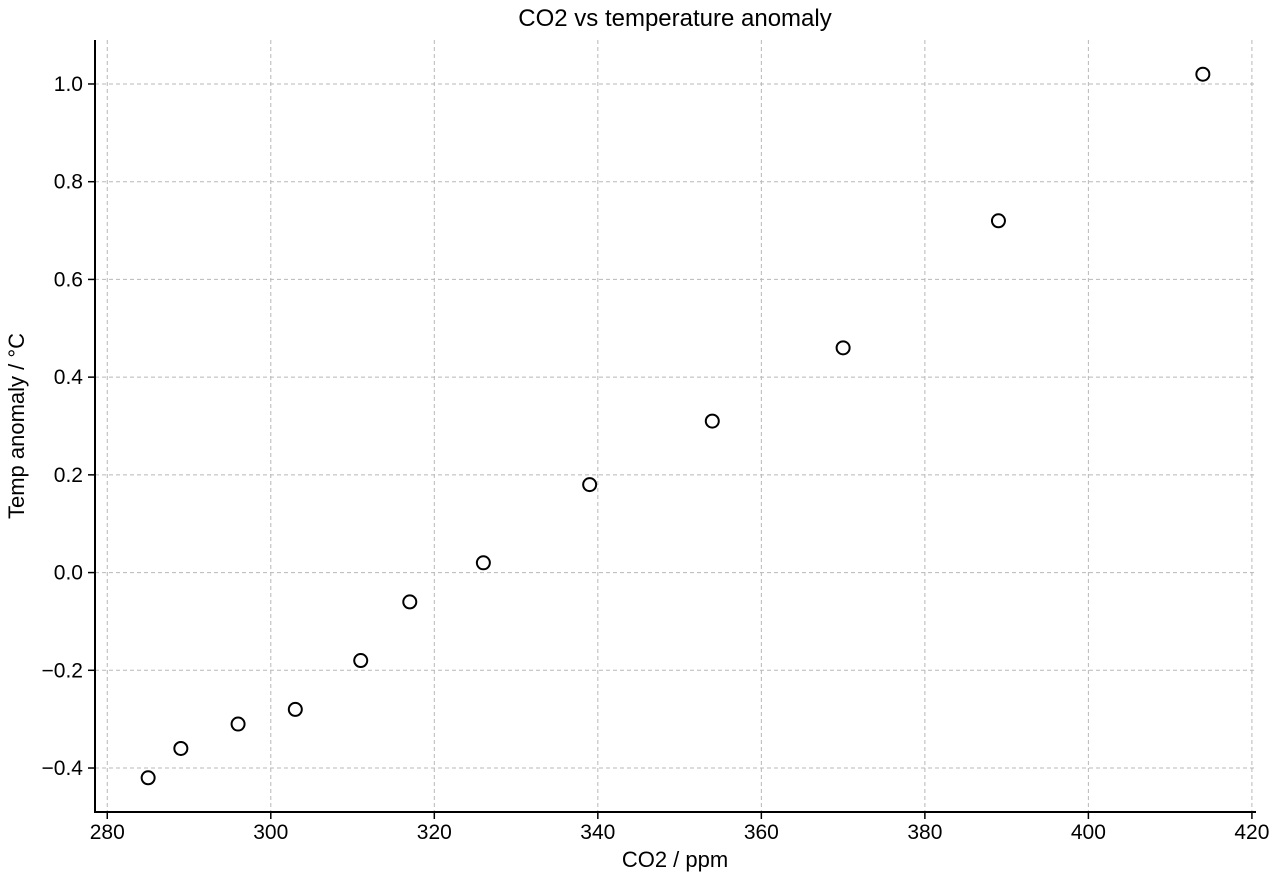  I want to click on y-tick-label: 0.6, so click(68, 279).